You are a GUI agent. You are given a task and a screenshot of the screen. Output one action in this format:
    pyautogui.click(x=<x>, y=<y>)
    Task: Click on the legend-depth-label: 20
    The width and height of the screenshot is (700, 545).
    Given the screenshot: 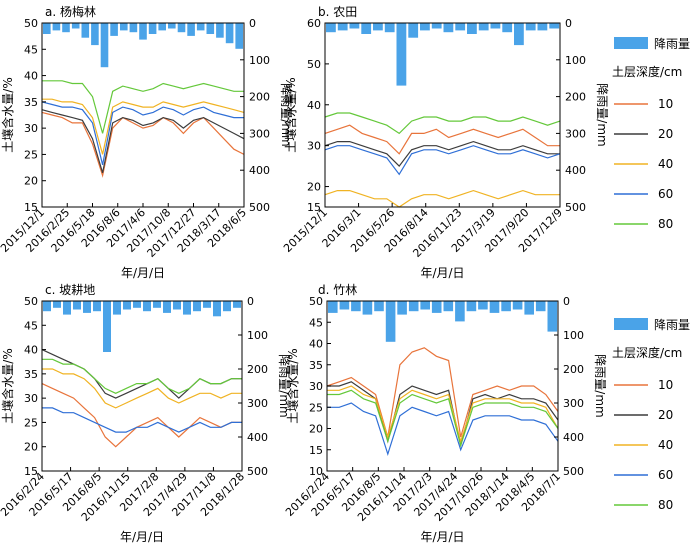 What is the action you would take?
    pyautogui.click(x=665, y=415)
    